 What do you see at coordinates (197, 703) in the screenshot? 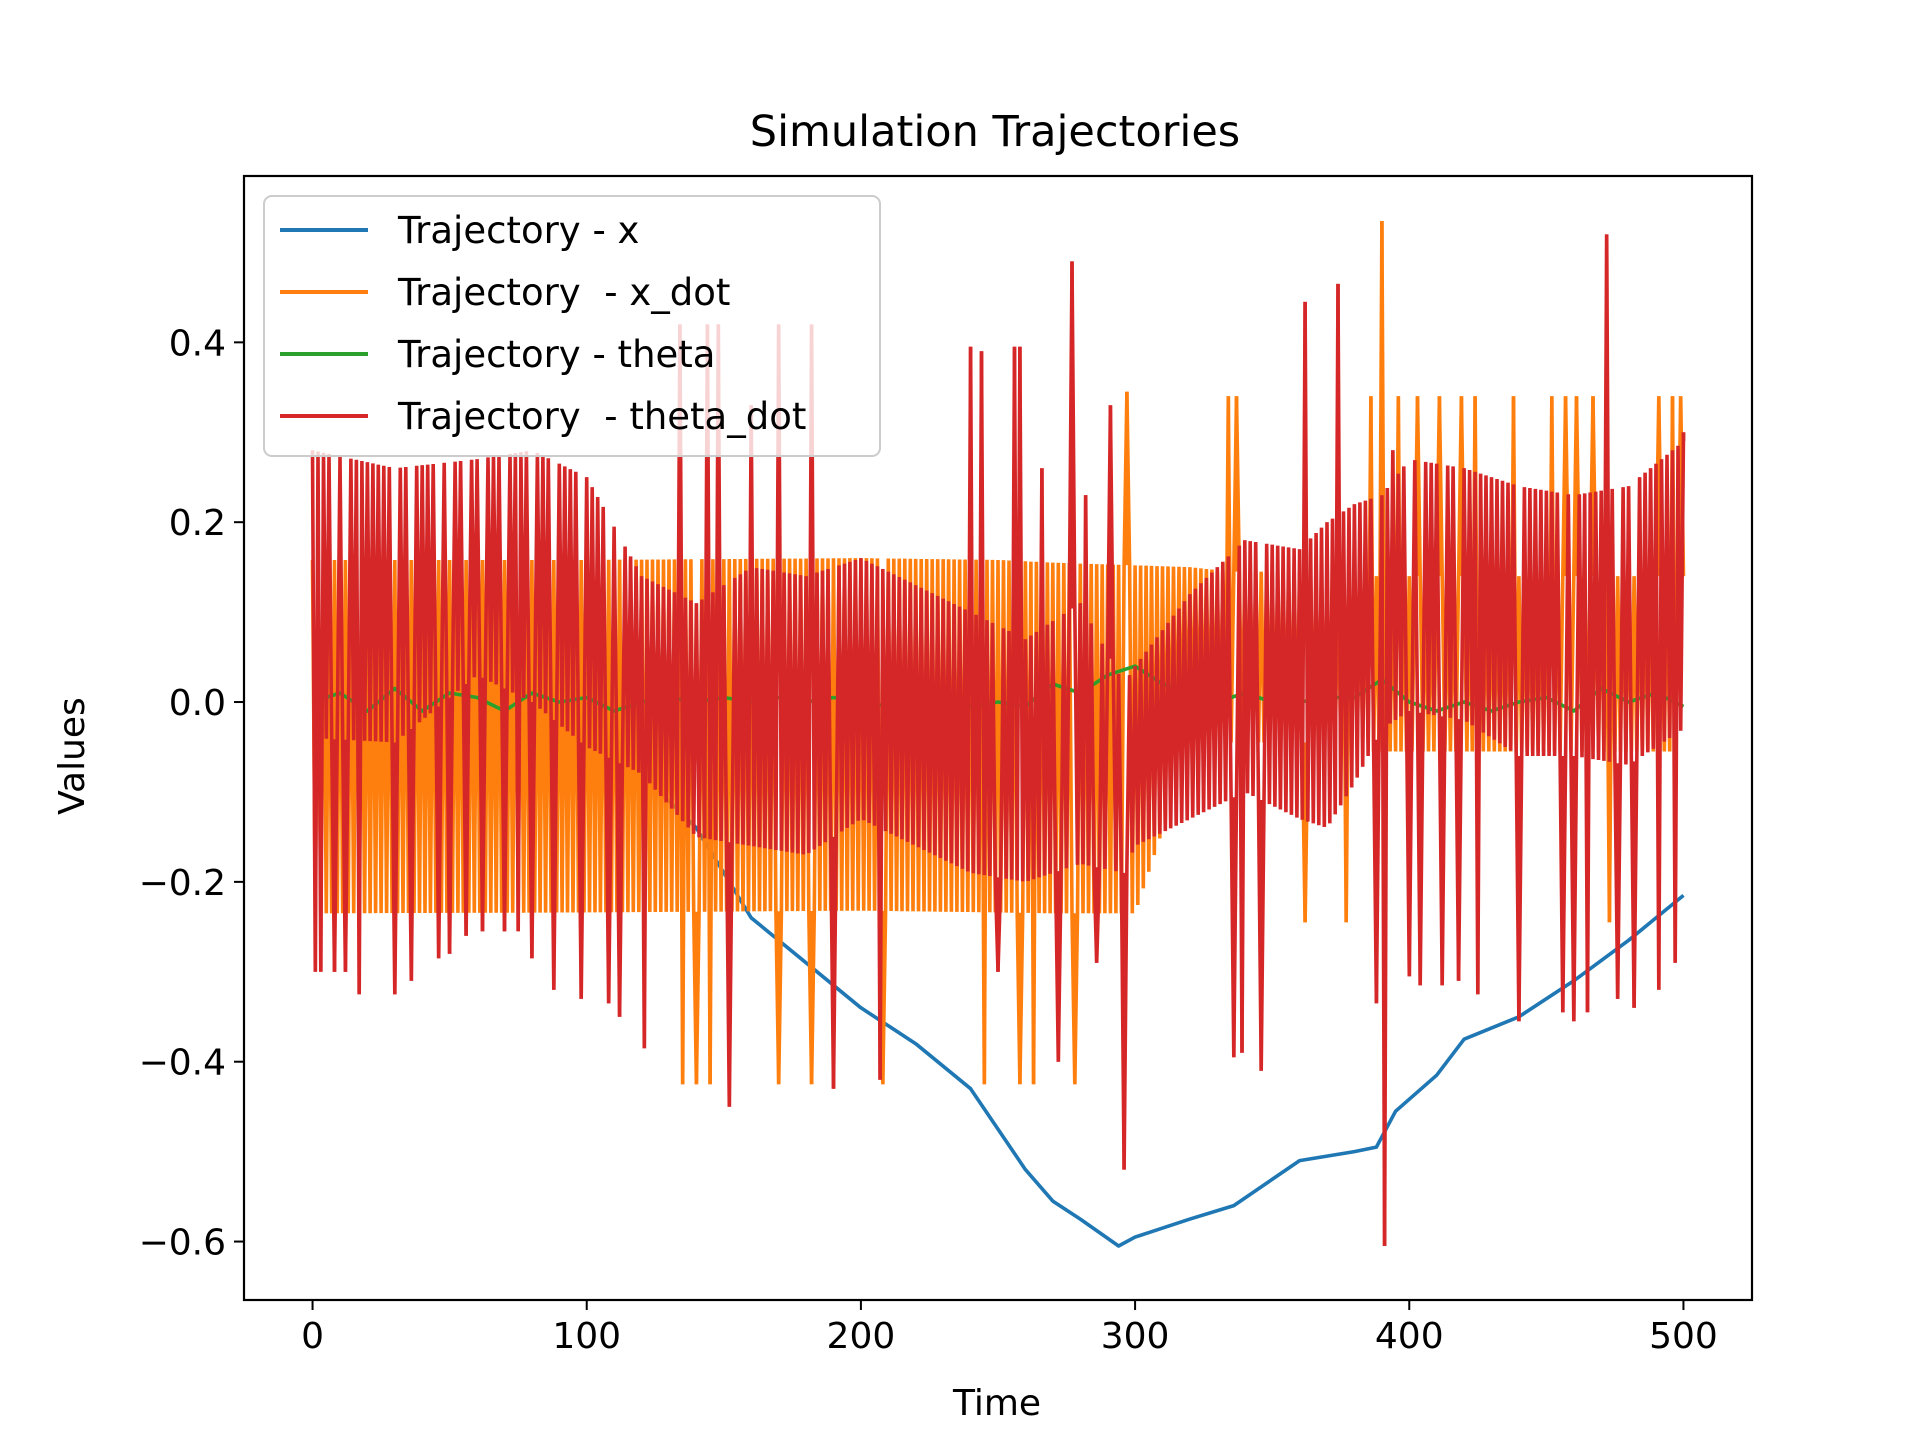
I see `y-tick-label-3: 0.0` at bounding box center [197, 703].